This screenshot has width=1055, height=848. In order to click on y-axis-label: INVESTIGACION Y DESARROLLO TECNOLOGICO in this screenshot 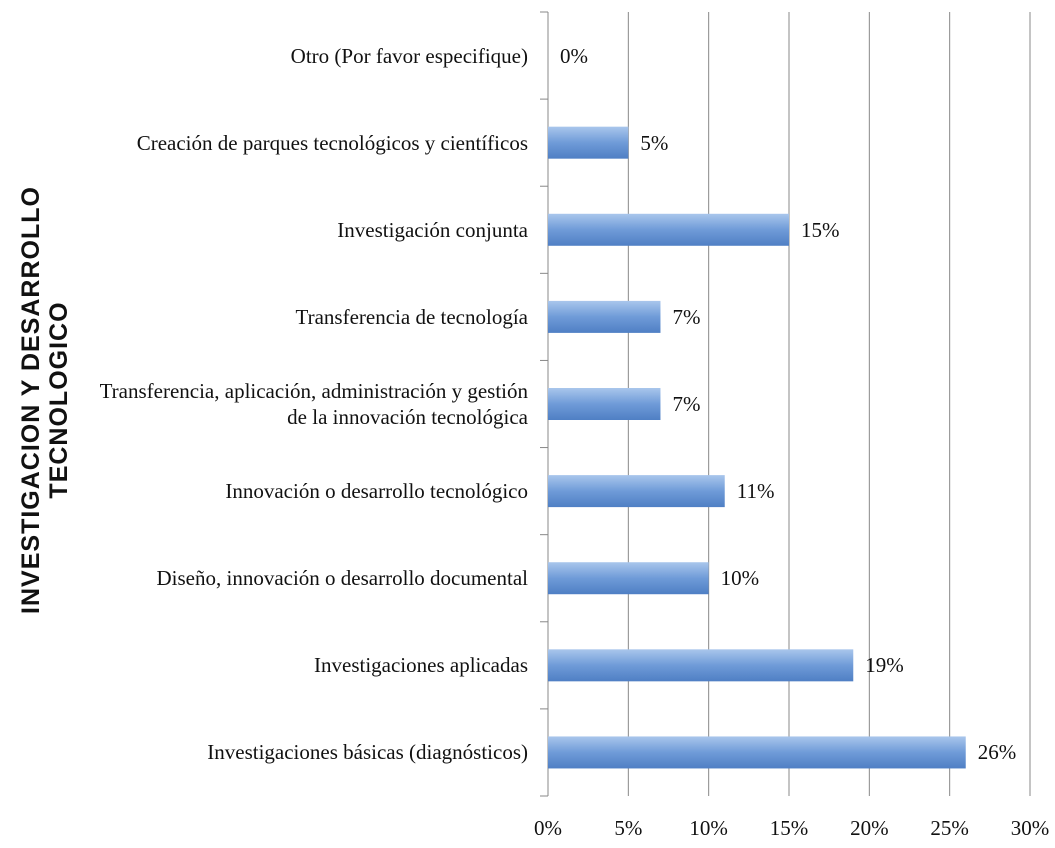, I will do `click(45, 400)`.